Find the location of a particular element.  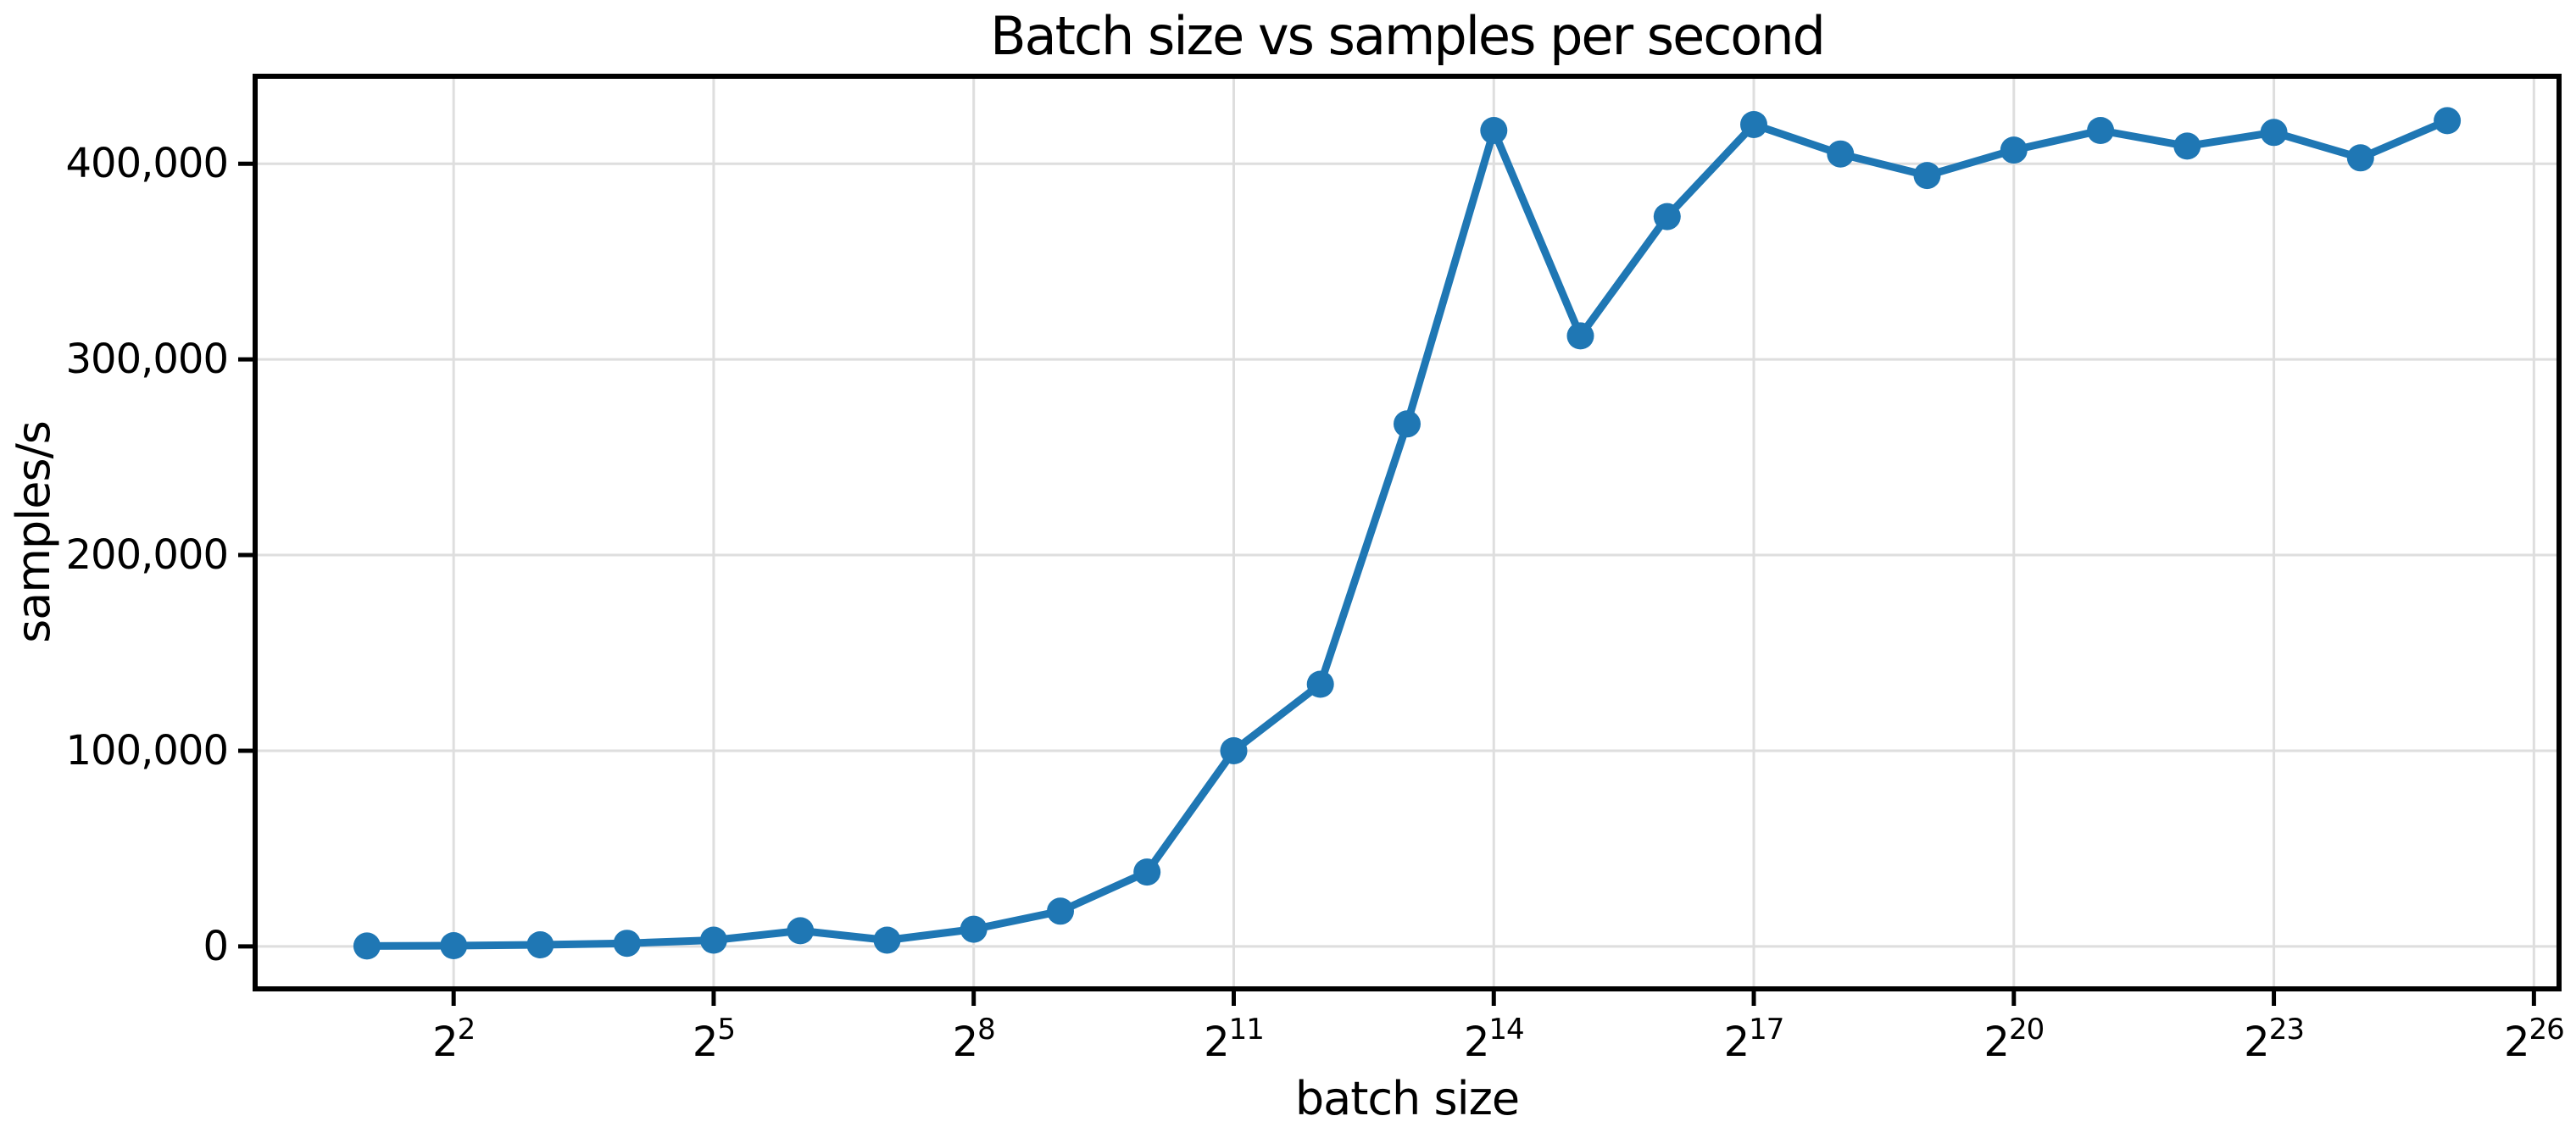

data-point-2^23 is located at coordinates (2274, 133).